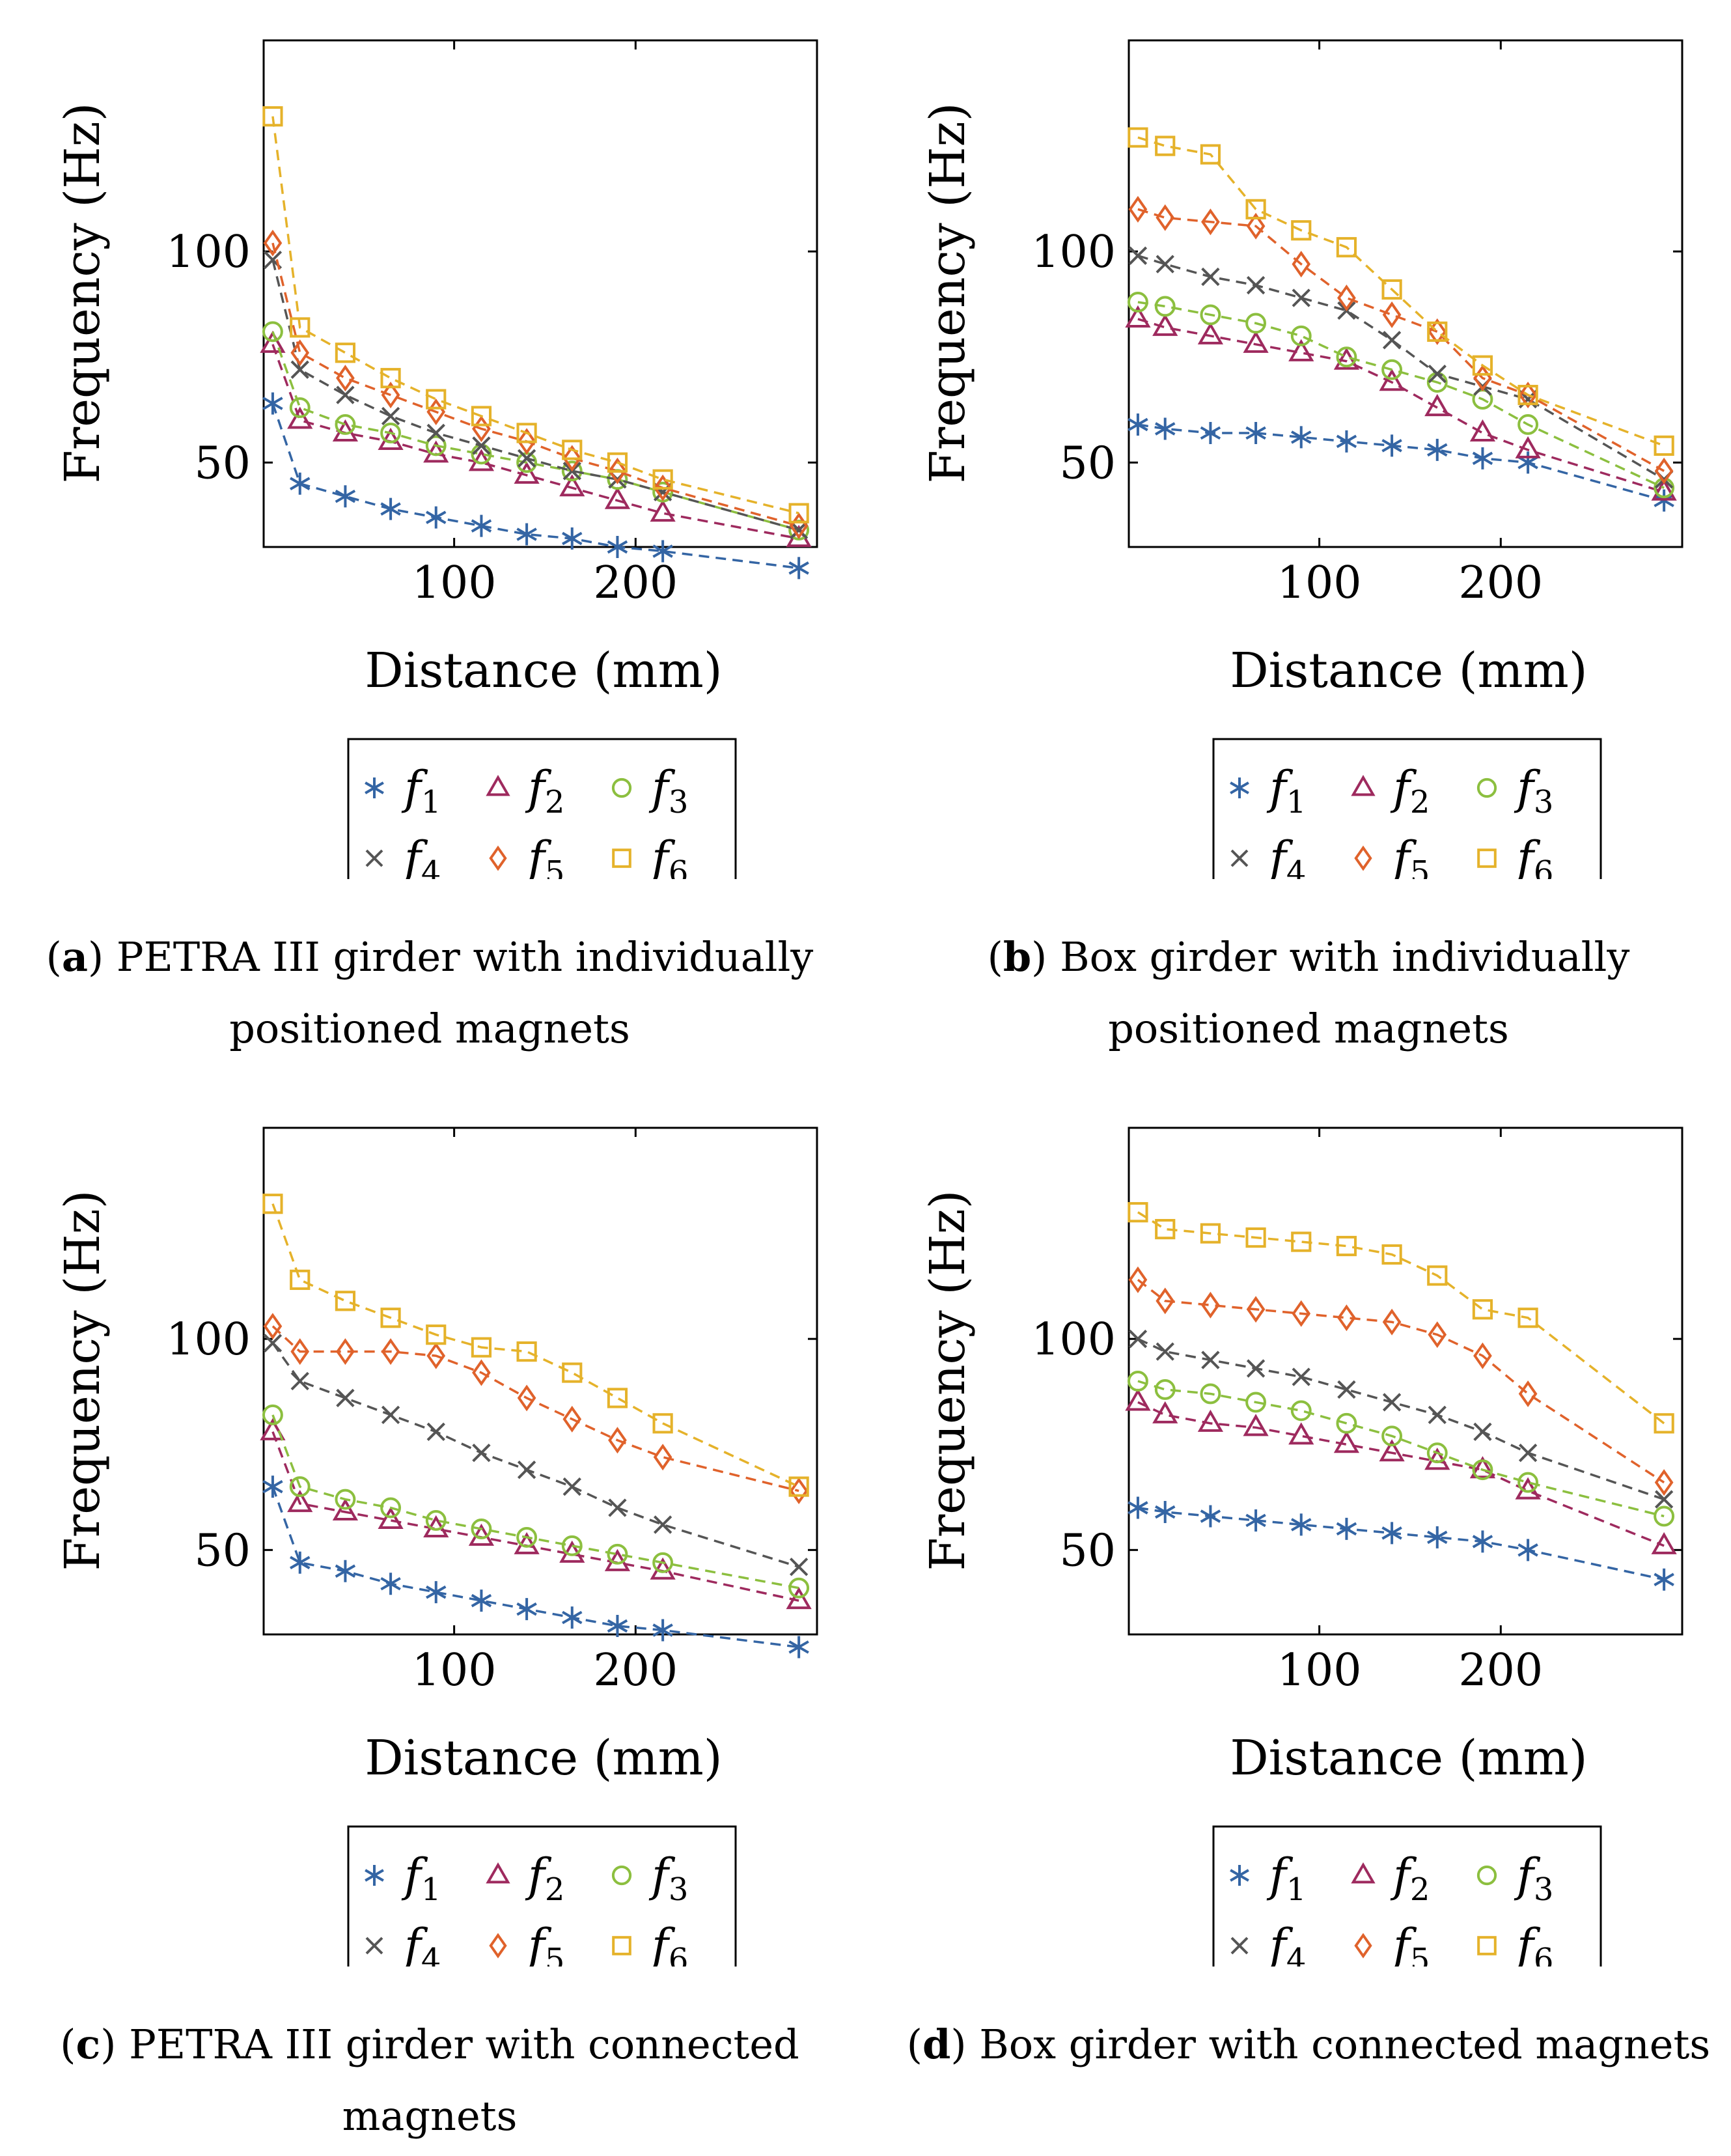 This screenshot has height=2156, width=1731. I want to click on legend-label-f3: f3, so click(1533, 791).